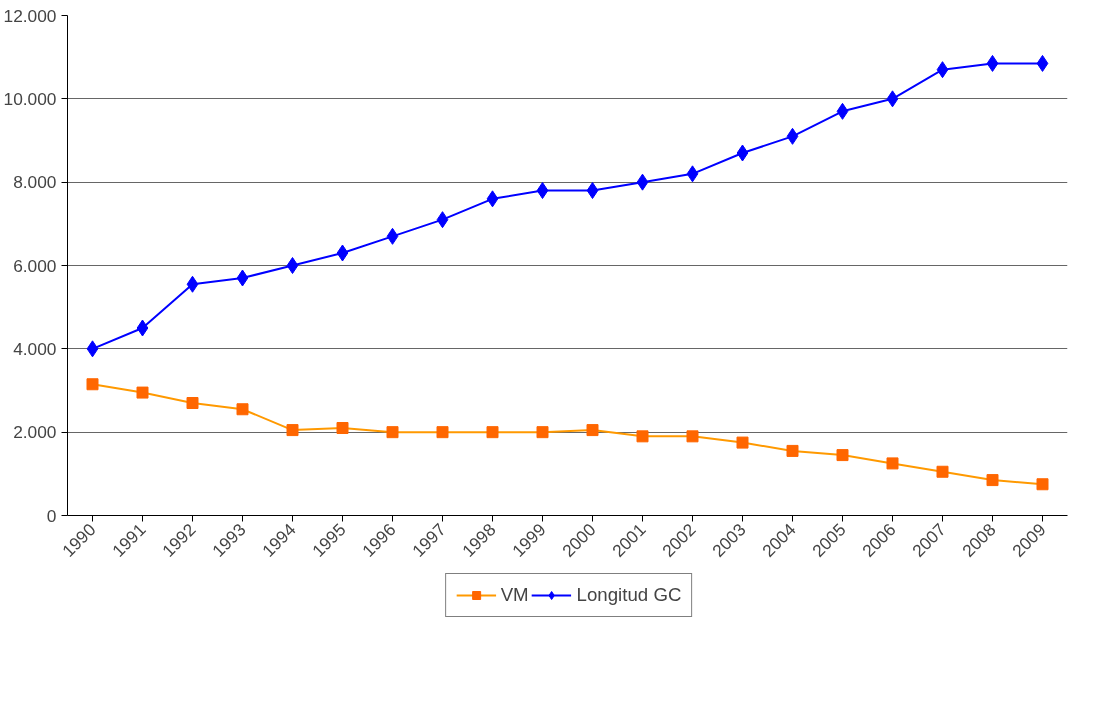 The height and width of the screenshot is (716, 1117). What do you see at coordinates (629, 595) in the screenshot?
I see `legend-label: Longitud GC` at bounding box center [629, 595].